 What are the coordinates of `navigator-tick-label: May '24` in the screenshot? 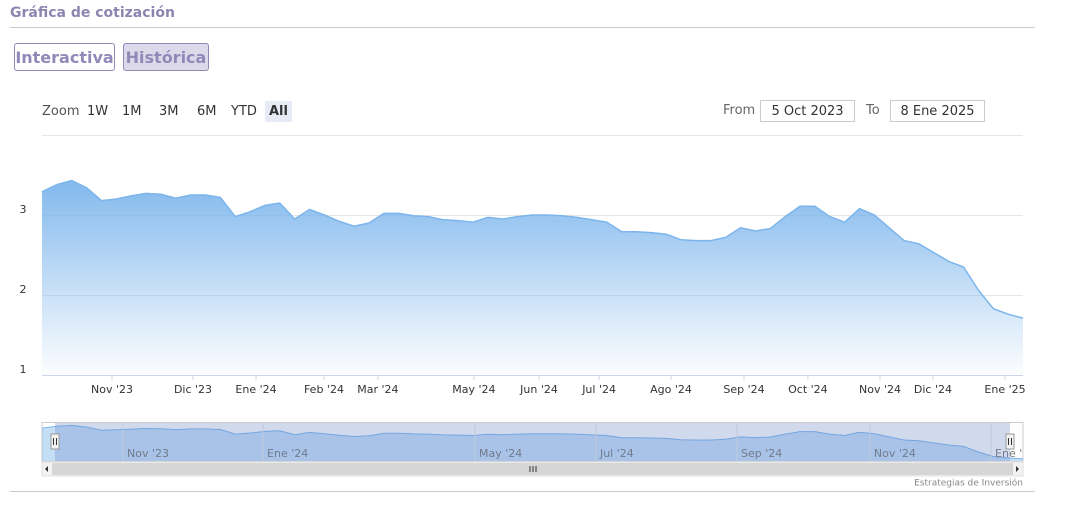 It's located at (500, 453).